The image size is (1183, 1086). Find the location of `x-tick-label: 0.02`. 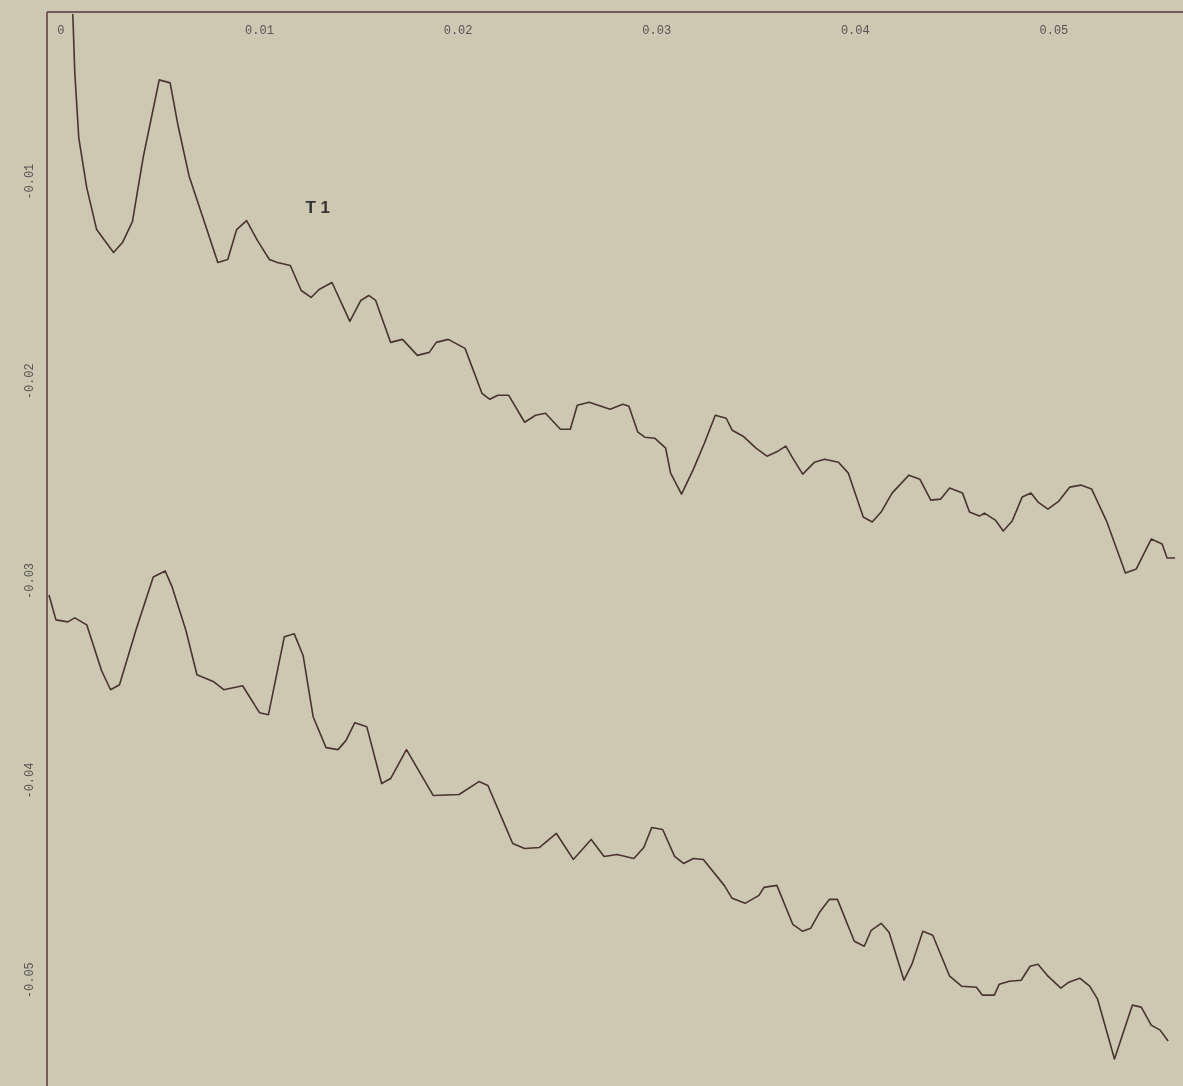

x-tick-label: 0.02 is located at coordinates (458, 31).